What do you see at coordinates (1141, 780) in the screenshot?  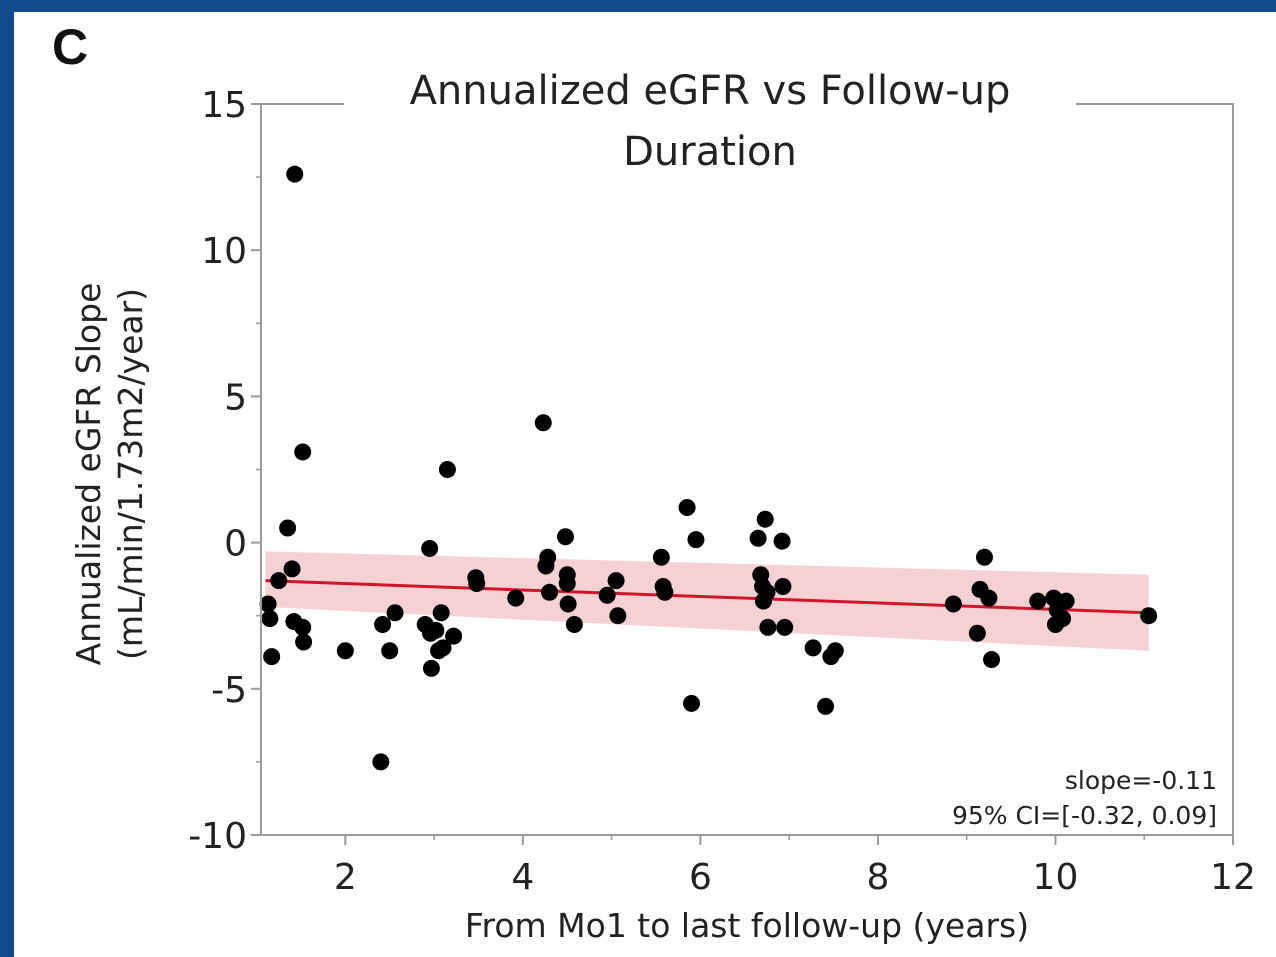 I see `slope-annotation: slope=-0.11` at bounding box center [1141, 780].